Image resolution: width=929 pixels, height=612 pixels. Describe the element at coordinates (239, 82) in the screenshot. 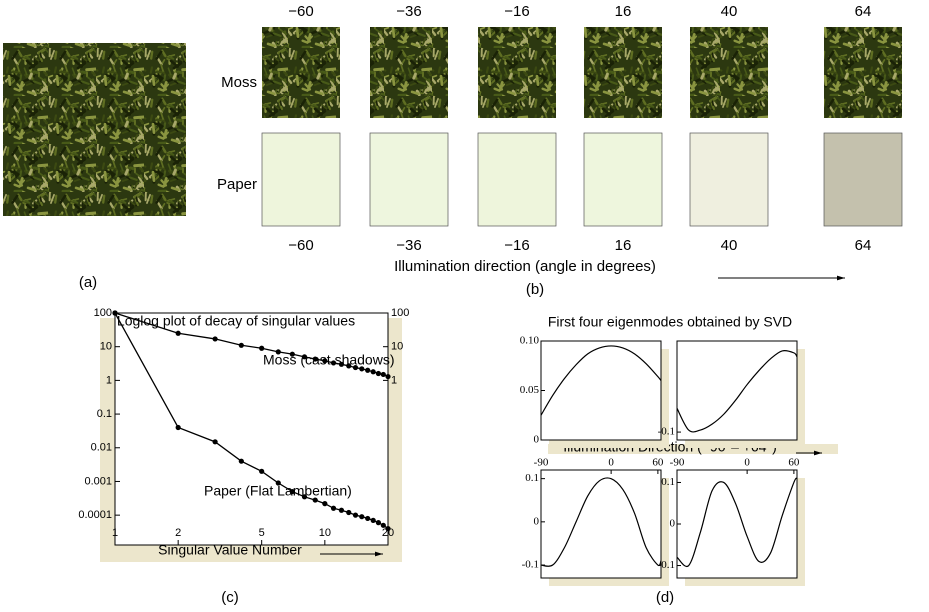

I see `row-label: Moss` at that location.